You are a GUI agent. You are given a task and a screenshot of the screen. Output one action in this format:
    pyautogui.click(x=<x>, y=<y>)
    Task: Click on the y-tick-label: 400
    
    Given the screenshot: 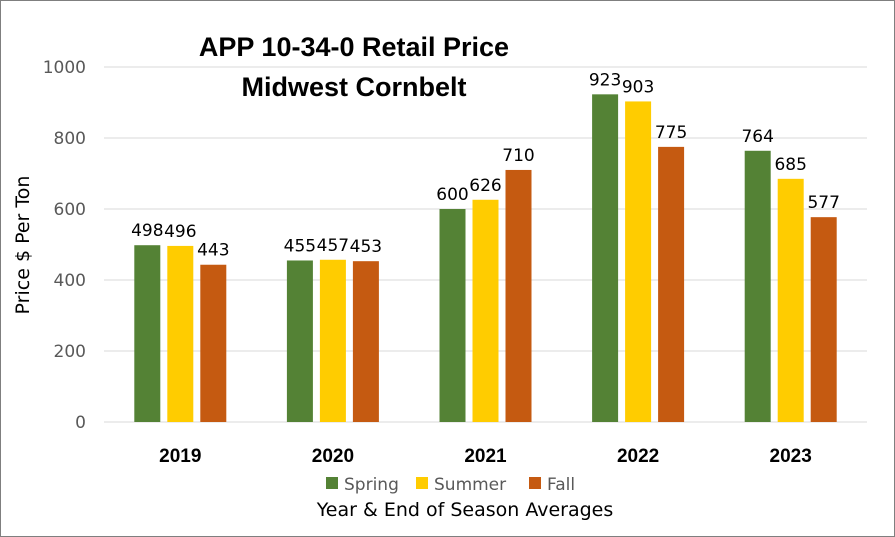 What is the action you would take?
    pyautogui.click(x=70, y=281)
    